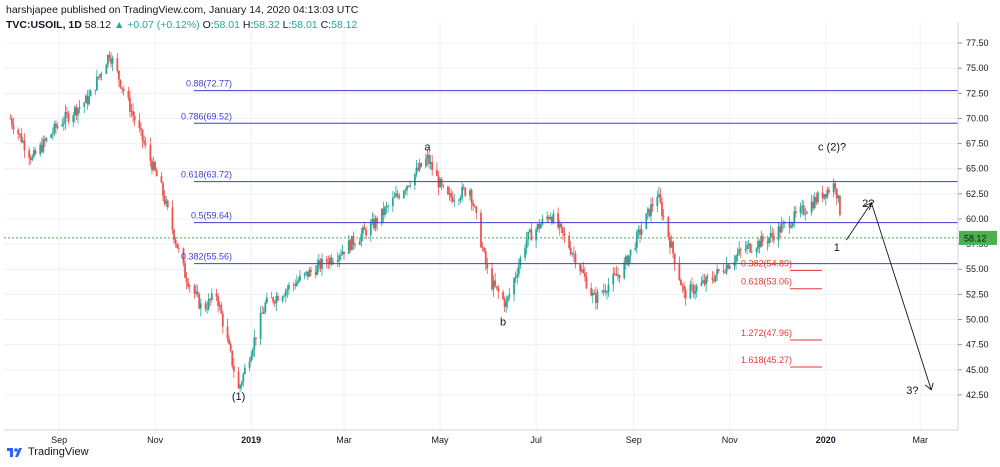  I want to click on footer-brand: TradingView, so click(47, 452).